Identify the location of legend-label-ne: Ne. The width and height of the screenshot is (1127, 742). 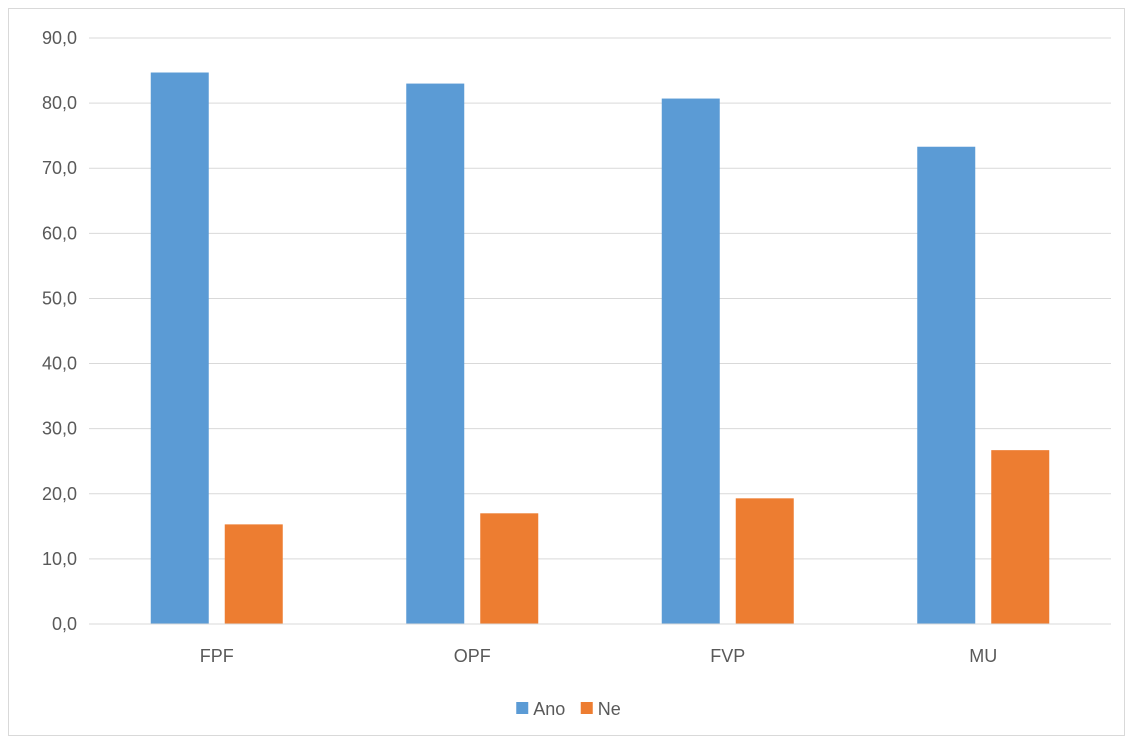
(609, 709).